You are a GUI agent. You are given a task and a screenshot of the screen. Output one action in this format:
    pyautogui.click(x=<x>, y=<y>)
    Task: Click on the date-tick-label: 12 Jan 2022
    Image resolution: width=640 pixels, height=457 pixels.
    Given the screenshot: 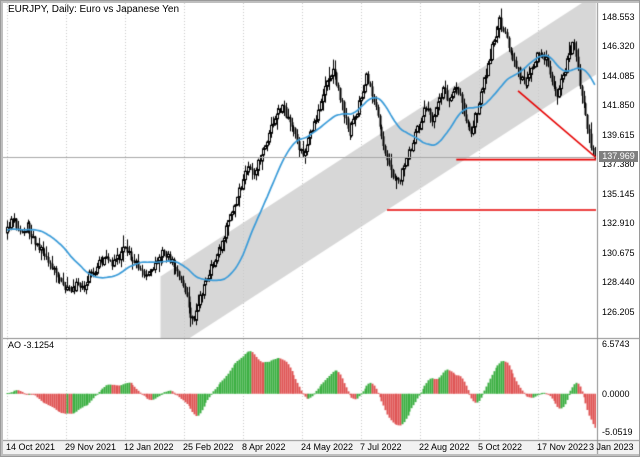 What is the action you would take?
    pyautogui.click(x=149, y=447)
    